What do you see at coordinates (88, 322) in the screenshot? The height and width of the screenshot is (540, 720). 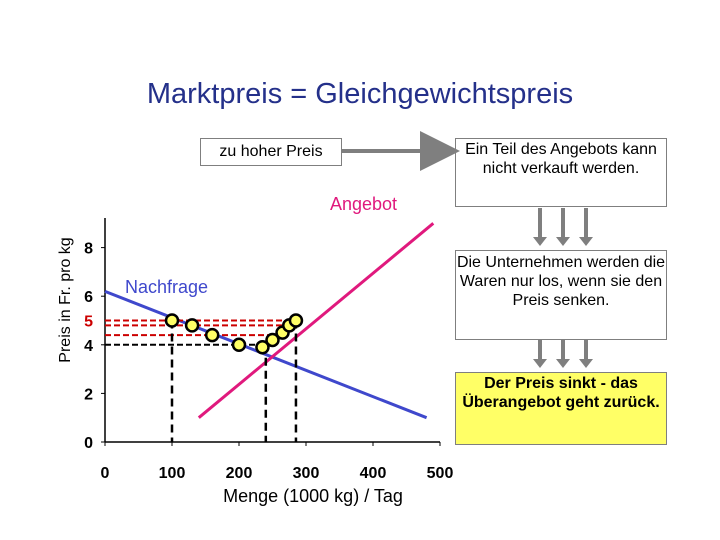 I see `price-tick-label: 5` at bounding box center [88, 322].